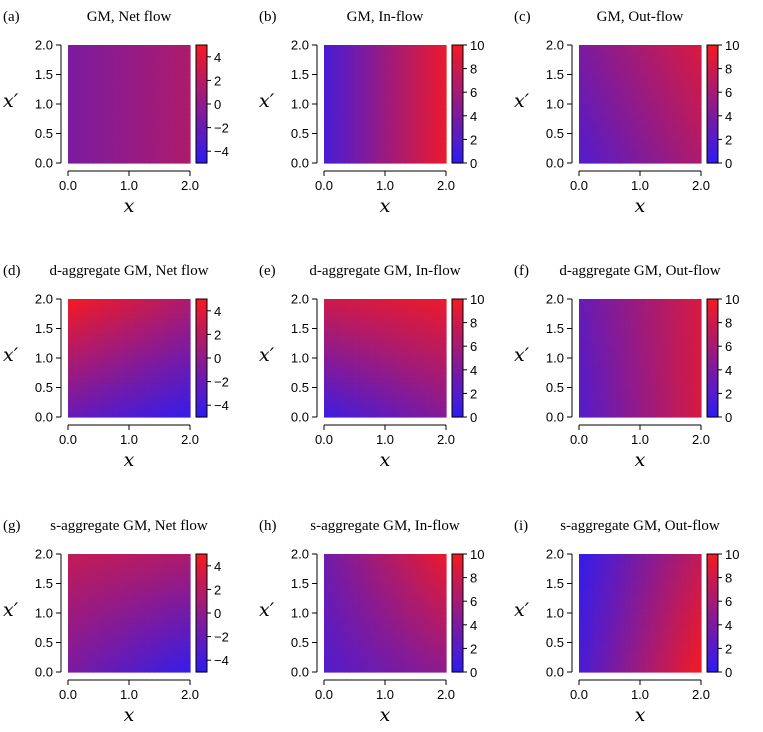 The image size is (763, 732). What do you see at coordinates (324, 185) in the screenshot?
I see `x-tick-label: 0.0` at bounding box center [324, 185].